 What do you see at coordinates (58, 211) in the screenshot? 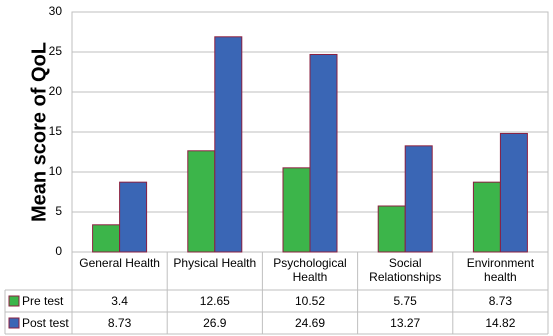
I see `y-tick-label: 5` at bounding box center [58, 211].